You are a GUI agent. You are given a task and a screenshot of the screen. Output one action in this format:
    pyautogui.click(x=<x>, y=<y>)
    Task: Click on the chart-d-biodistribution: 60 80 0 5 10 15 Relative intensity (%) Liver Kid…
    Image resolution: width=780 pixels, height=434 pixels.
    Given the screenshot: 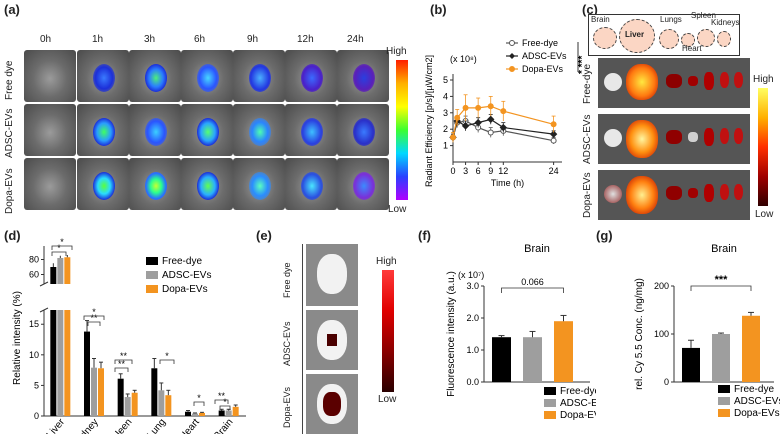 What is the action you would take?
    pyautogui.click(x=129, y=335)
    